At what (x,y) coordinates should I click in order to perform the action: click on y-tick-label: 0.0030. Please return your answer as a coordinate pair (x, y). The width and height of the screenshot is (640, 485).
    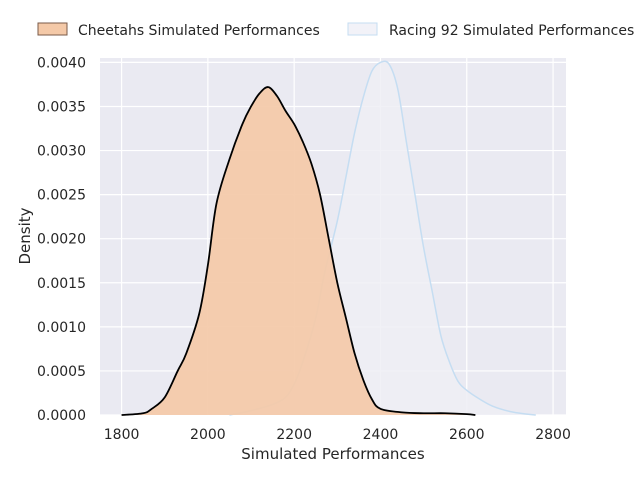
    Looking at the image, I should click on (61, 152).